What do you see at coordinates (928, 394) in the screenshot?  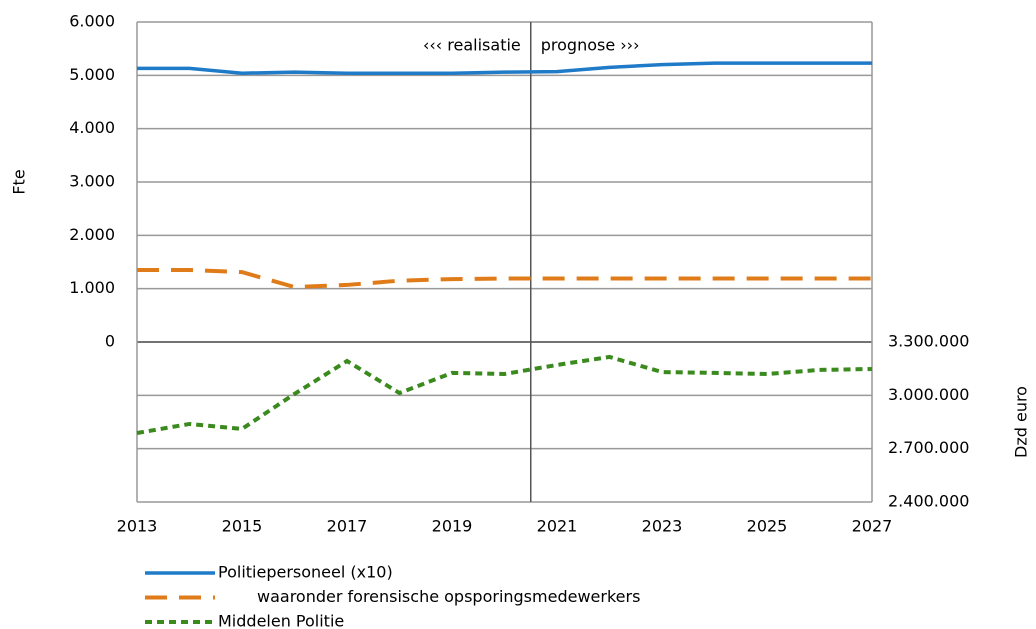 I see `y2-tick-label: 3.000.000` at bounding box center [928, 394].